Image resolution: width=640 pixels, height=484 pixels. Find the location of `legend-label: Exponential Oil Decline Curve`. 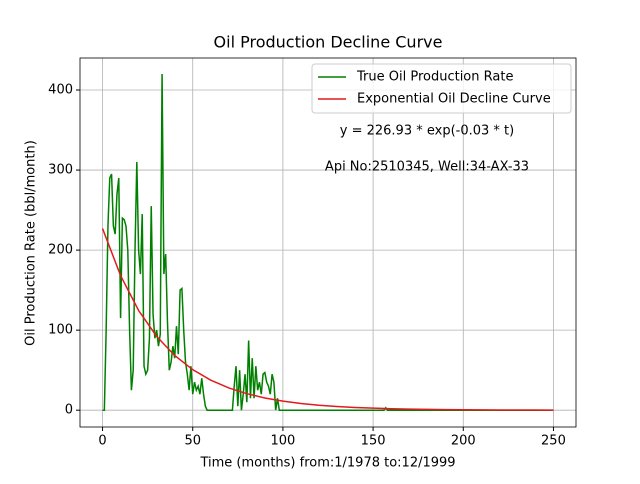

legend-label: Exponential Oil Decline Curve is located at coordinates (454, 99).